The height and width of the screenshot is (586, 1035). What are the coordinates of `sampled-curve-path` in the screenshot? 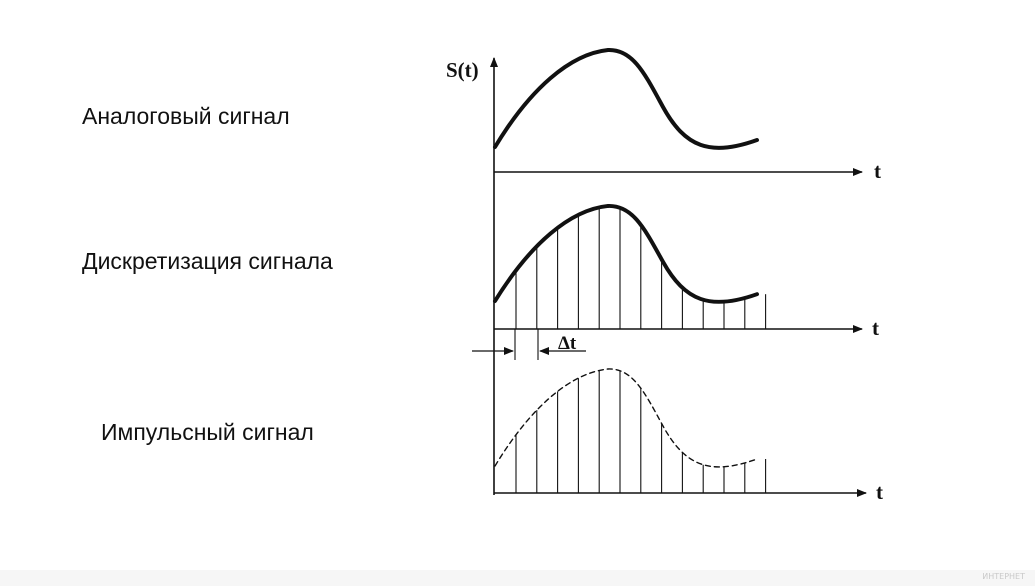 It's located at (626, 254).